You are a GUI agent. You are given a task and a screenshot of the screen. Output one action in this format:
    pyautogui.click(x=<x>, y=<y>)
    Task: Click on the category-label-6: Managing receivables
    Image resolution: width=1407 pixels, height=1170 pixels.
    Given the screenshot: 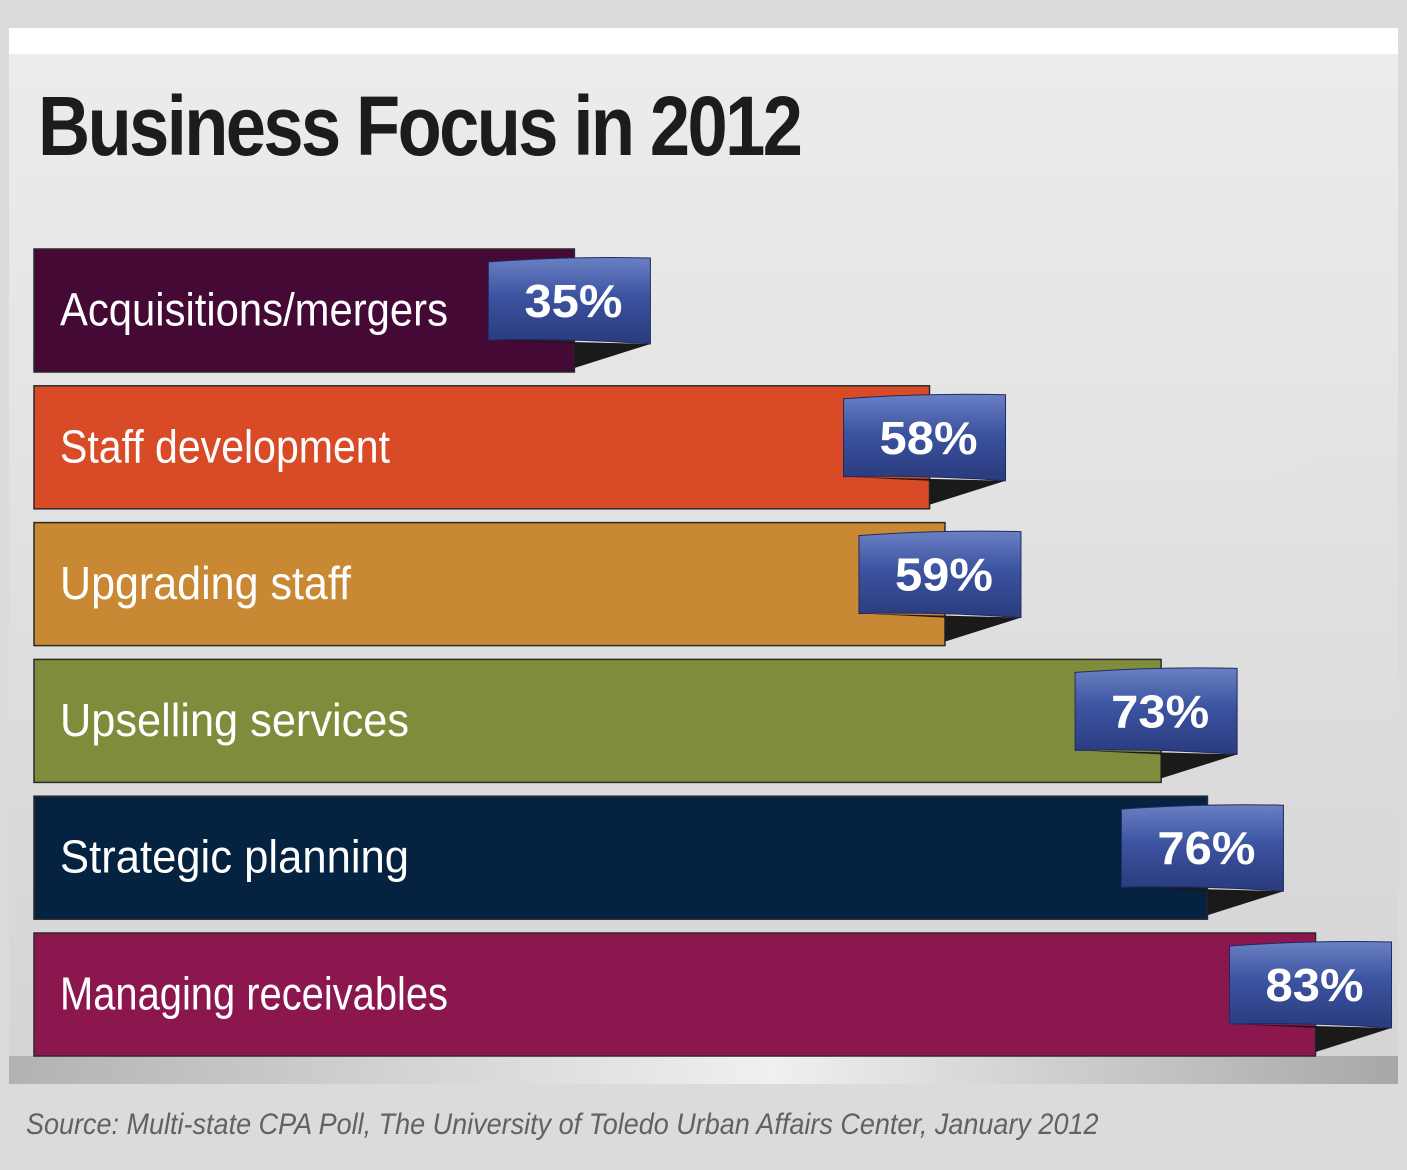 What is the action you would take?
    pyautogui.click(x=254, y=994)
    